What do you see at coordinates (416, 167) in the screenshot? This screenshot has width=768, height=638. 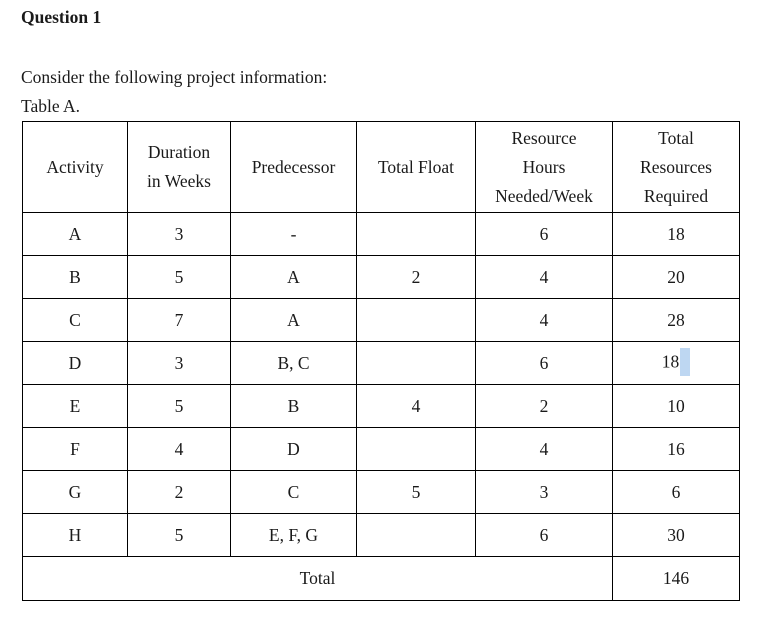 I see `header-total-float: Total Float` at bounding box center [416, 167].